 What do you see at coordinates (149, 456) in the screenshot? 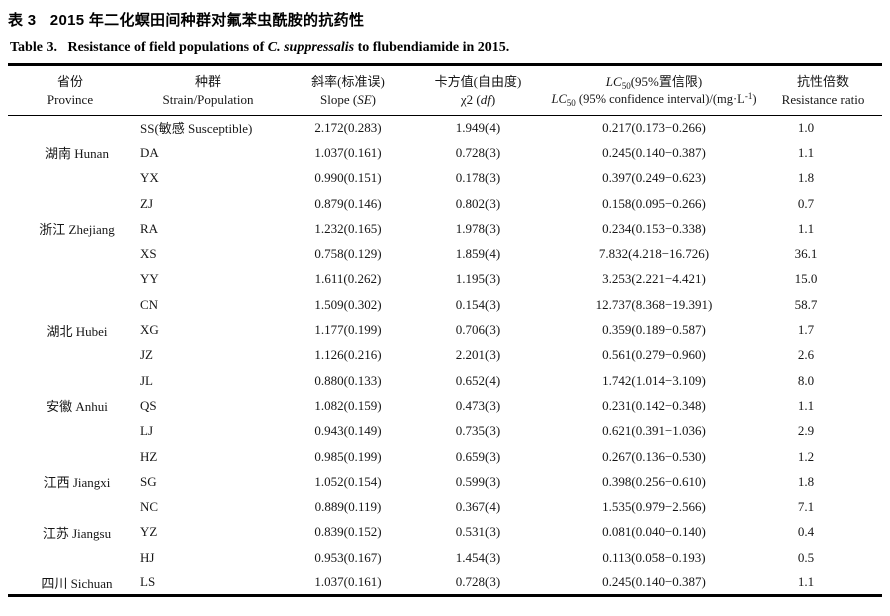
I see `strain-cell: HZ` at bounding box center [149, 456].